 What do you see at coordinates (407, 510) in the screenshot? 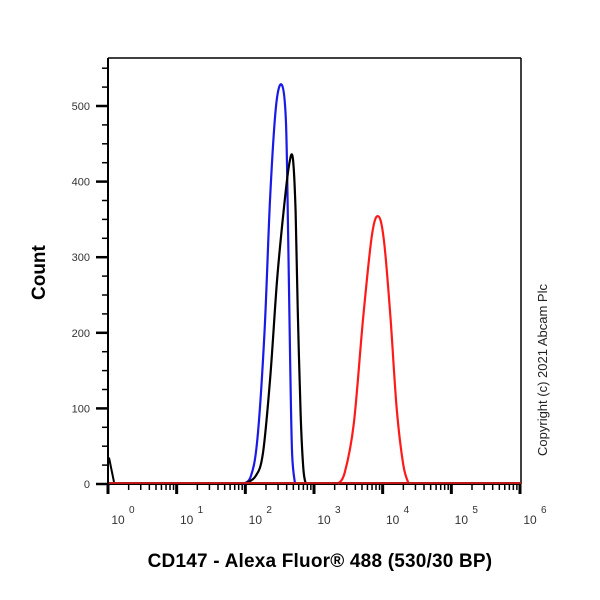
I see `x-tick-exponent: 4` at bounding box center [407, 510].